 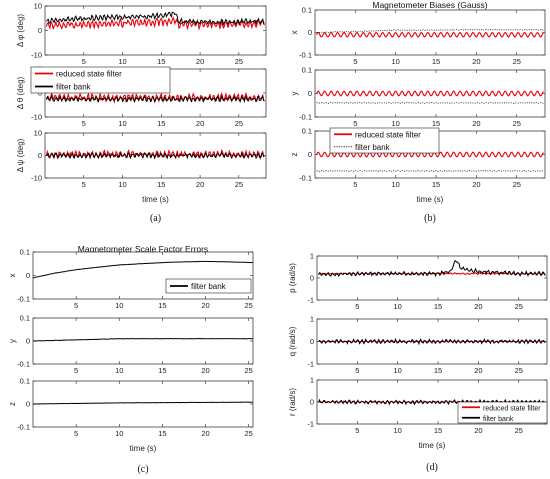 I want to click on legend: filter bank, so click(x=208, y=286).